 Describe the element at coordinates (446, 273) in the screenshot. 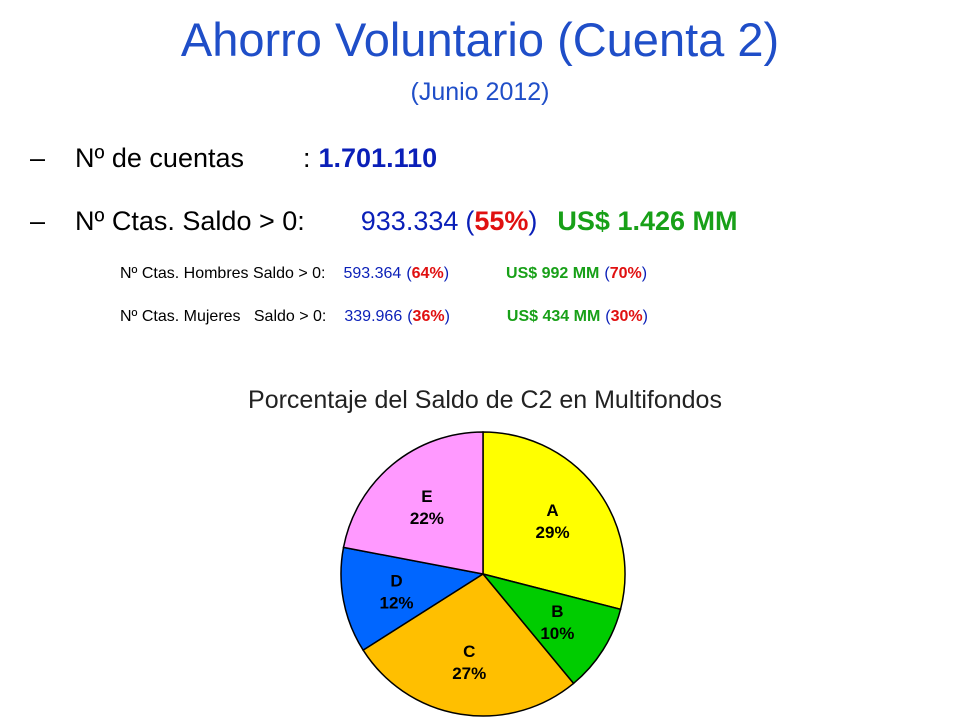

I see `hombres-close-paren: )` at that location.